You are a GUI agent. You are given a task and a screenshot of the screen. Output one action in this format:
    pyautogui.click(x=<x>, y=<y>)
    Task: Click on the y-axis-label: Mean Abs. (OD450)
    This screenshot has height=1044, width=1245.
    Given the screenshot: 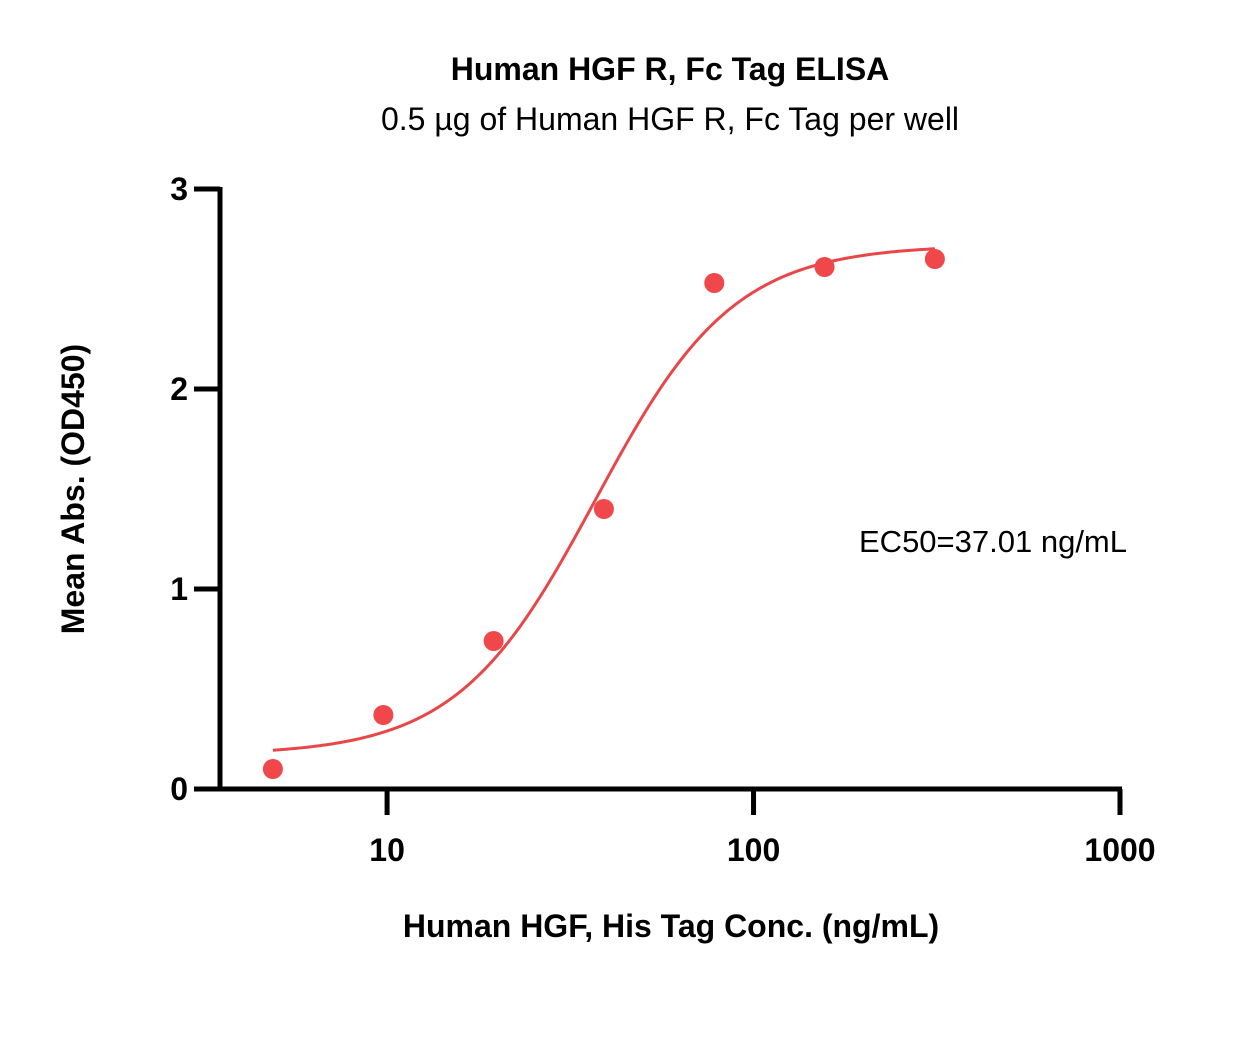 What is the action you would take?
    pyautogui.click(x=73, y=489)
    